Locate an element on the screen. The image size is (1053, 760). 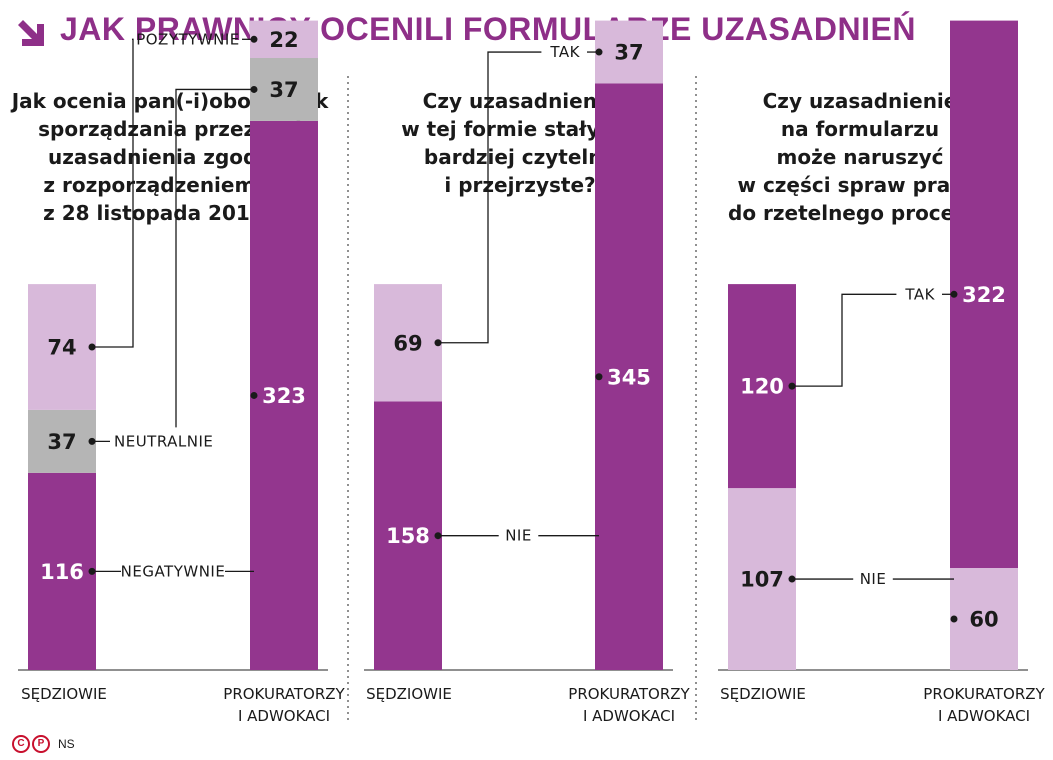
data-label: 120 is located at coordinates (762, 387).